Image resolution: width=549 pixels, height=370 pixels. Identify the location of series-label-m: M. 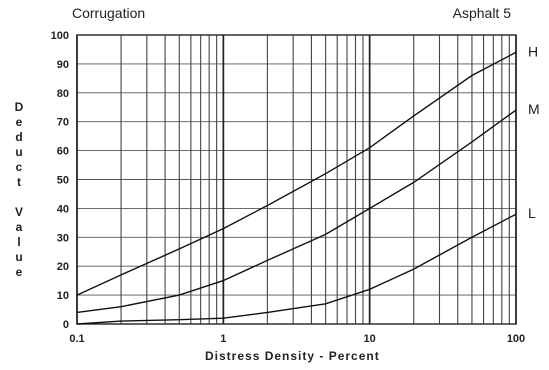
(534, 109).